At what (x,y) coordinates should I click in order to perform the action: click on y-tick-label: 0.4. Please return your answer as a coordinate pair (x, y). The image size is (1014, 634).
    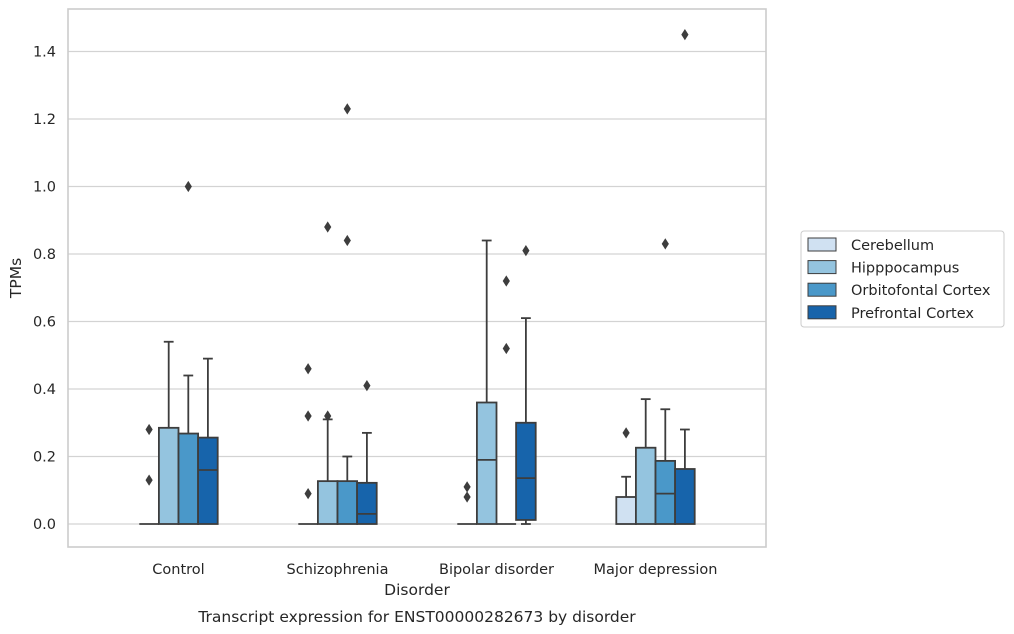
    Looking at the image, I should click on (44, 390).